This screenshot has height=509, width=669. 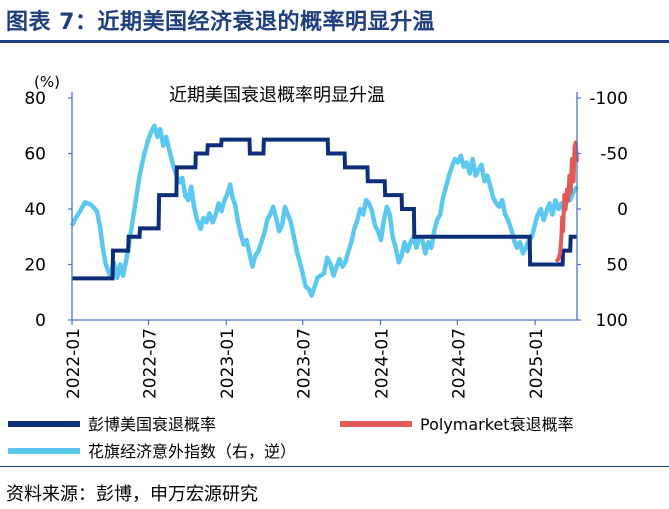 What do you see at coordinates (192, 451) in the screenshot?
I see `legend-label-citi-surprise-line: 花旗经济意外指数（右，逆）` at bounding box center [192, 451].